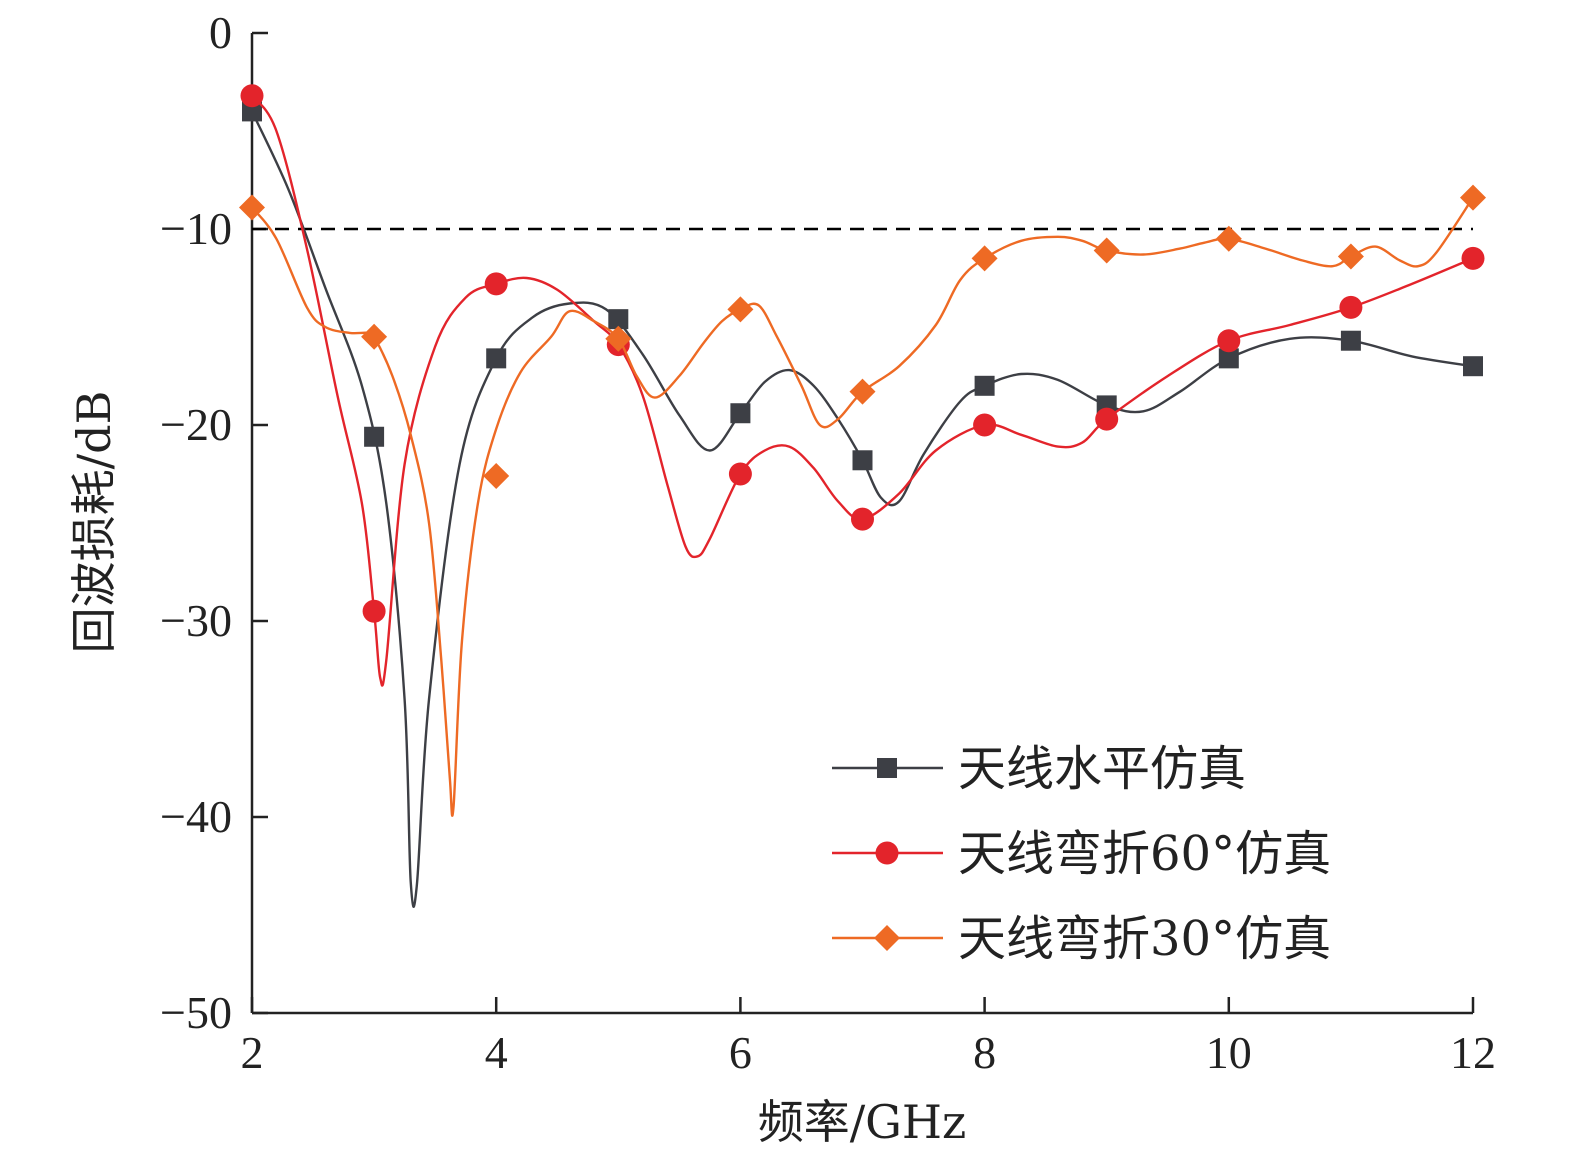 This screenshot has width=1575, height=1163. I want to click on legend-item-2: 天线弯折60°仿真, so click(1081, 854).